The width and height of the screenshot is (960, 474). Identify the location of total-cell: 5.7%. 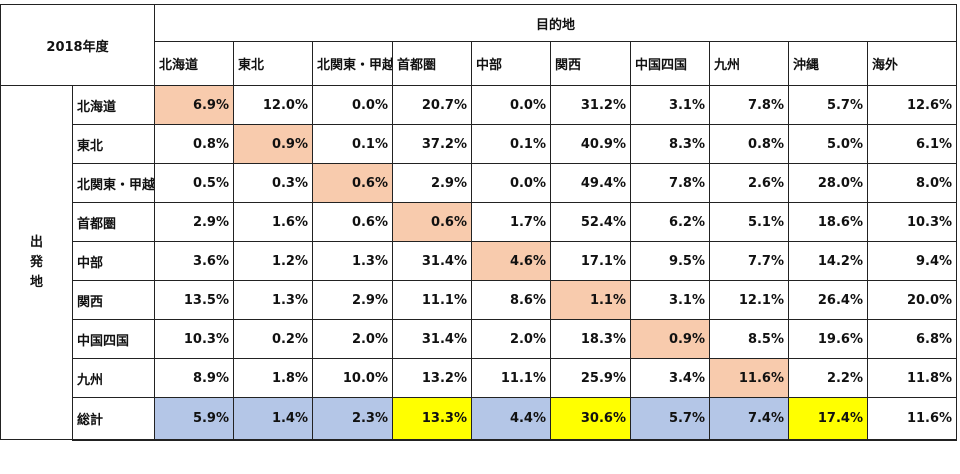
(670, 419).